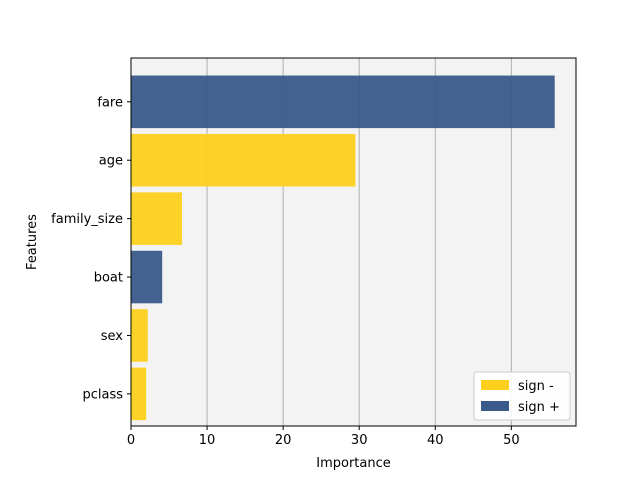 The image size is (640, 484). Describe the element at coordinates (131, 440) in the screenshot. I see `x-tick-label-0: 0` at that location.